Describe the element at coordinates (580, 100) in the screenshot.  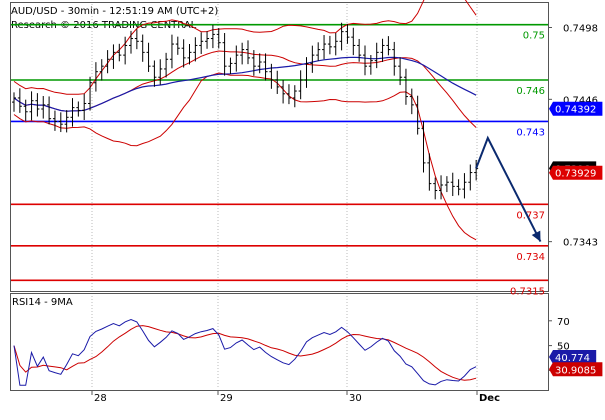
I see `y-tick-label: 0.7446` at that location.